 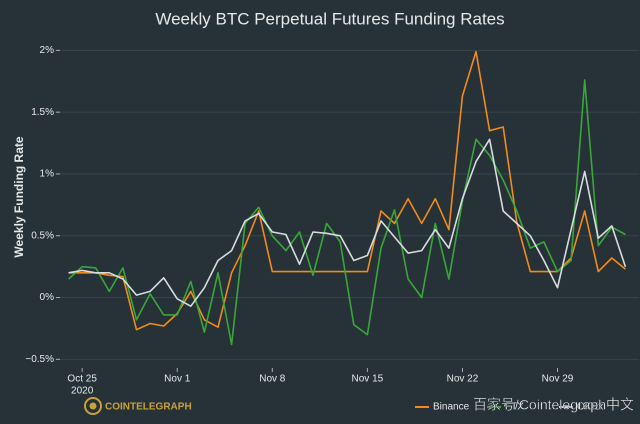 I want to click on legend-label: OKEx, so click(x=590, y=407).